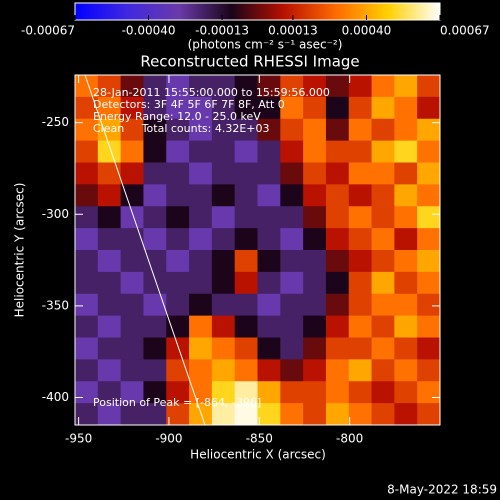 This screenshot has height=500, width=500. Describe the element at coordinates (265, 45) in the screenshot. I see `colorbar-label: (photons cm⁻² s⁻¹ asec⁻²)` at that location.